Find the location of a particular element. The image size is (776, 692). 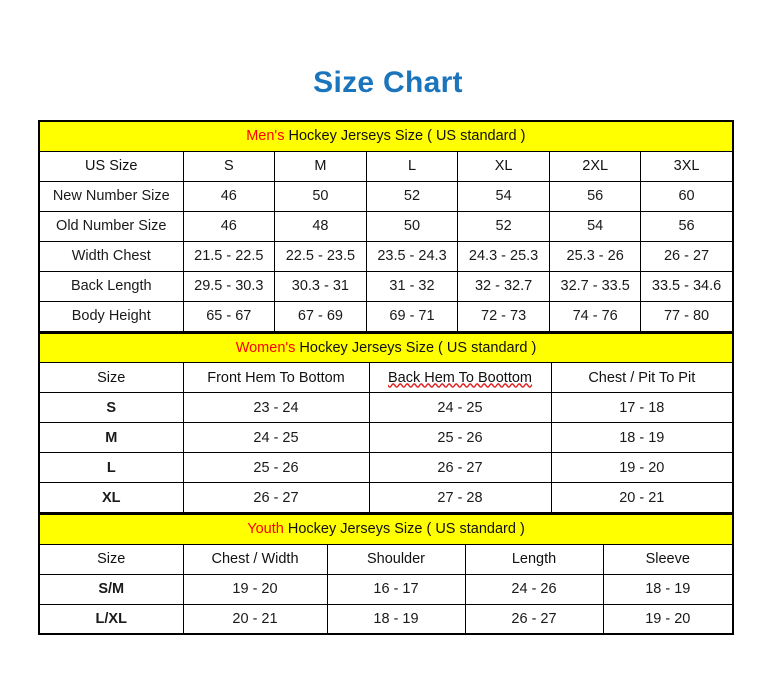

womens-cell-3-0: 26 - 27 is located at coordinates (276, 497).